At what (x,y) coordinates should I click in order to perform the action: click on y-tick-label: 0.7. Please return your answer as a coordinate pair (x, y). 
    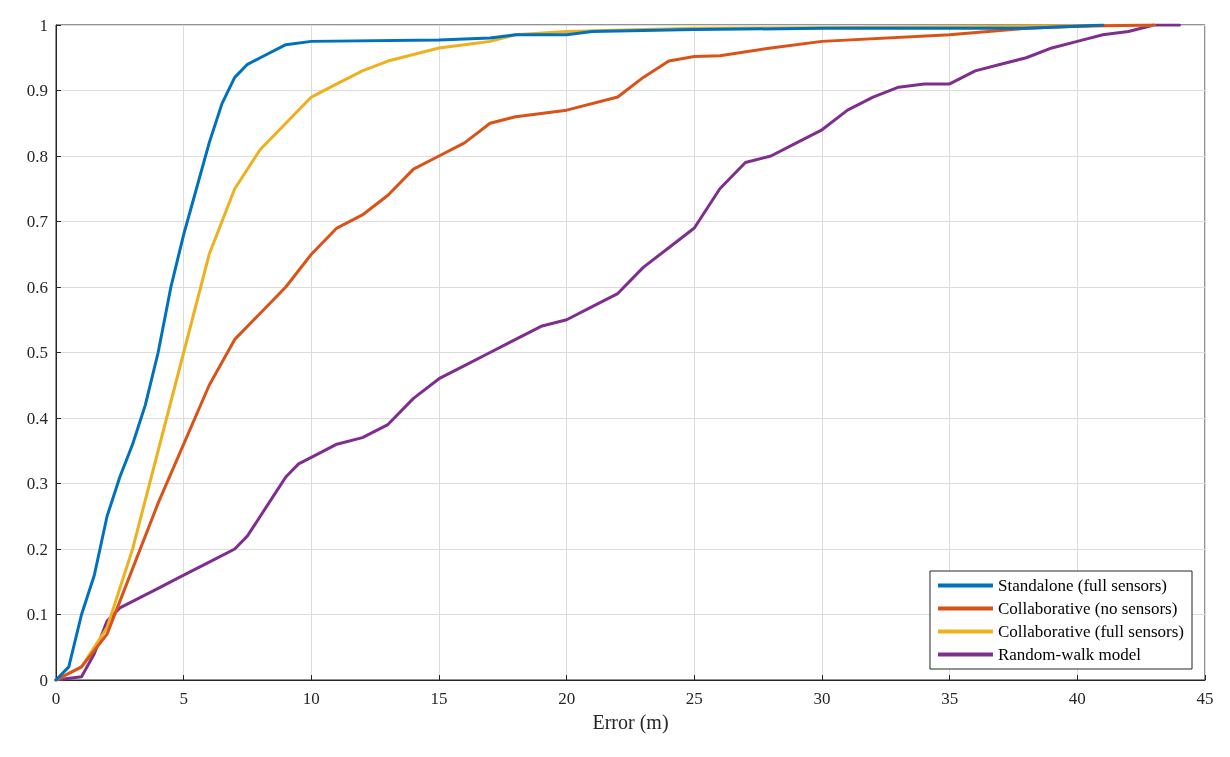
    Looking at the image, I should click on (37, 221).